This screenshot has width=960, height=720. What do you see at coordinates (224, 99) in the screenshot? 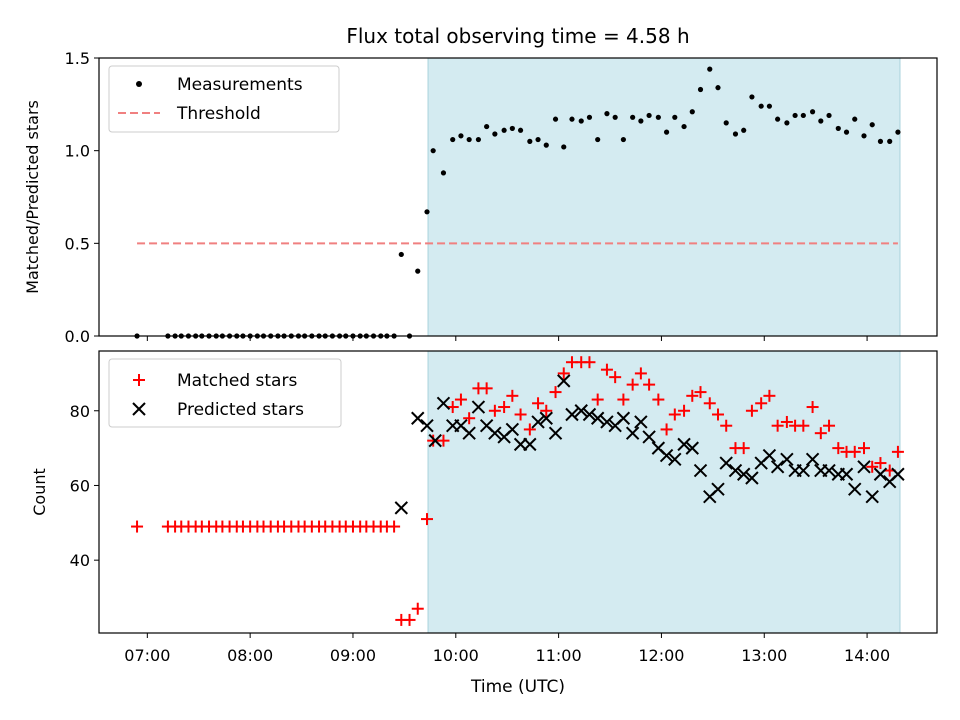
I see `top-legend-box` at bounding box center [224, 99].